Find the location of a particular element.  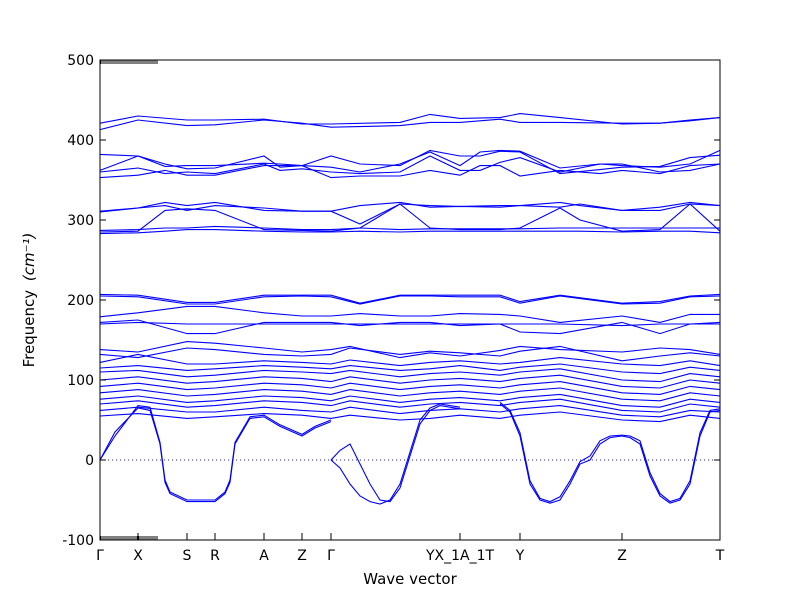

x-axis-label: Wave vector is located at coordinates (410, 579).